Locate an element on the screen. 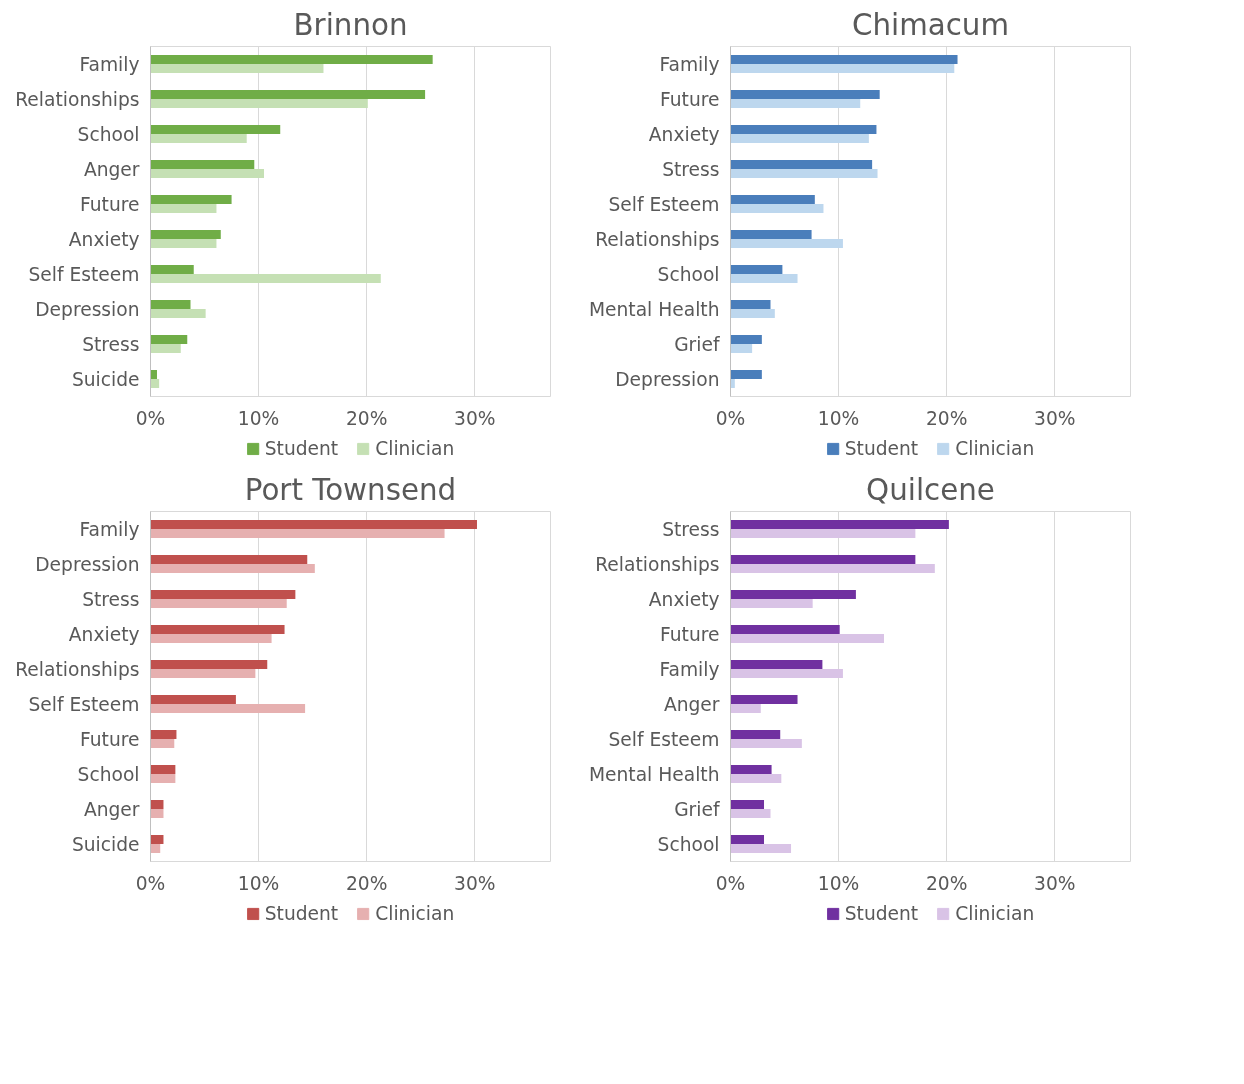 This screenshot has height=1084, width=1244. y-tick-label: Mental Health is located at coordinates (654, 774).